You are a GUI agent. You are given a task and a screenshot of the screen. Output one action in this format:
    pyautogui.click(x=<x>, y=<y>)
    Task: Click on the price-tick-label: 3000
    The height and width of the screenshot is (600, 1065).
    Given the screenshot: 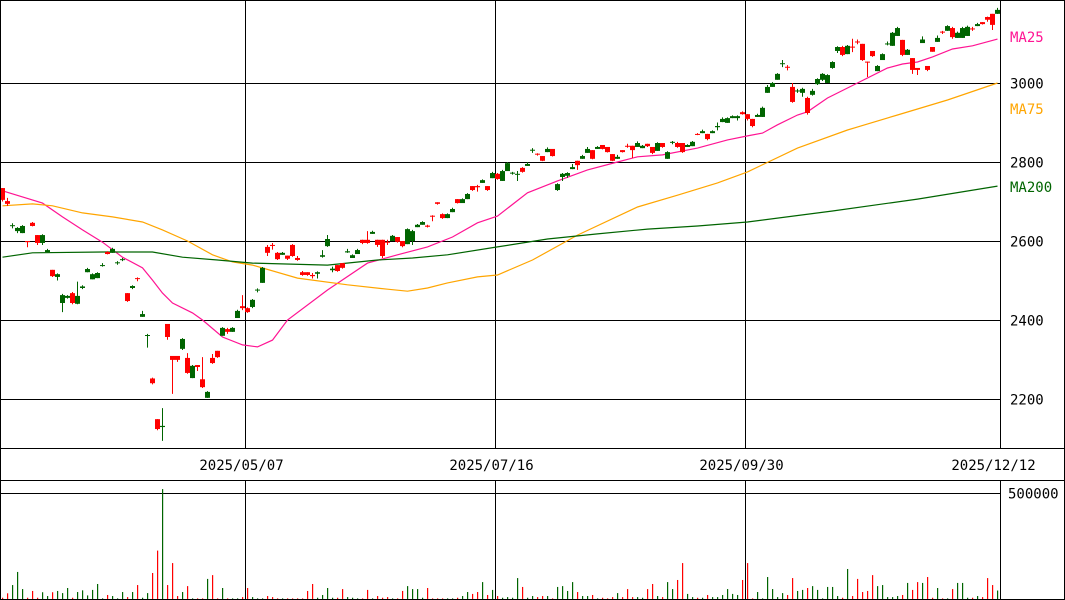 What is the action you would take?
    pyautogui.click(x=1027, y=85)
    